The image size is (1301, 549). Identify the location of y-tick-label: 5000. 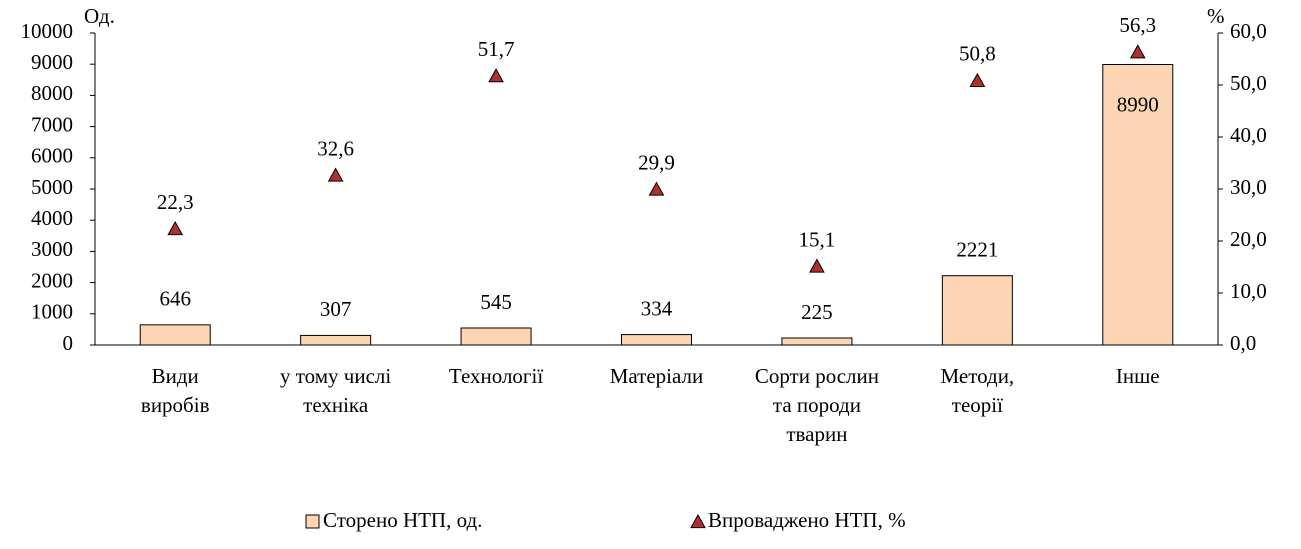
(52, 187).